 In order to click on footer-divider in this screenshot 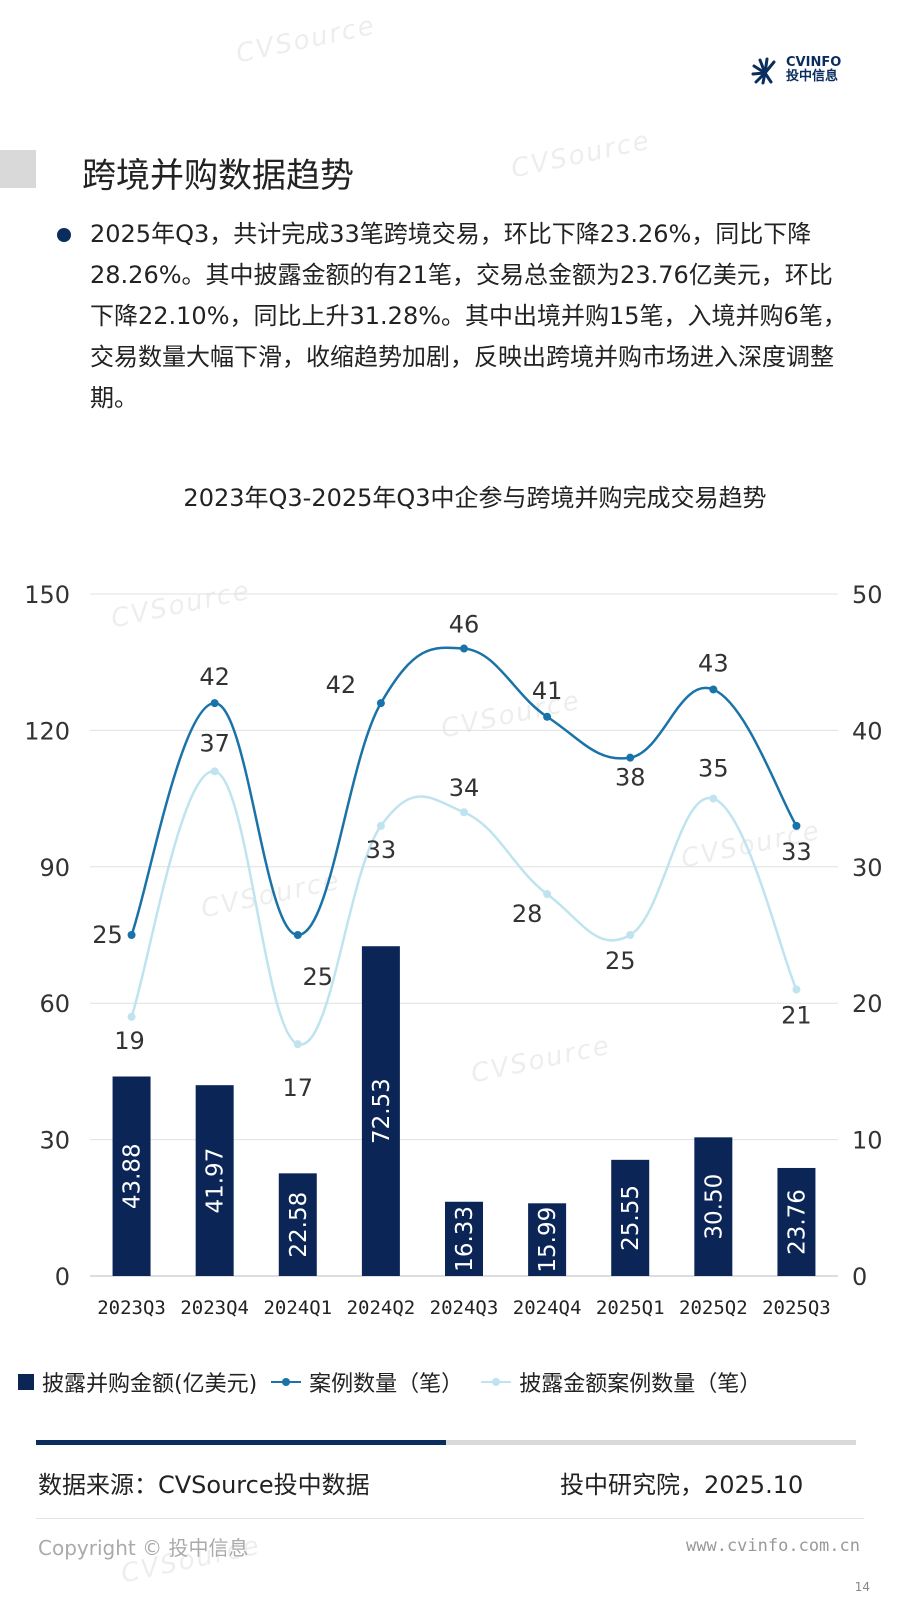, I will do `click(450, 1518)`.